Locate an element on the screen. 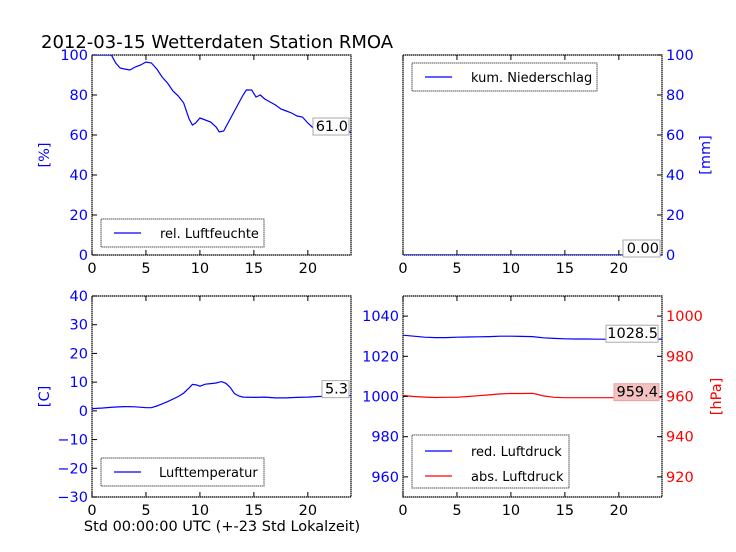 Image resolution: width=736 pixels, height=552 pixels. y-tick-label: 80 is located at coordinates (79, 96).